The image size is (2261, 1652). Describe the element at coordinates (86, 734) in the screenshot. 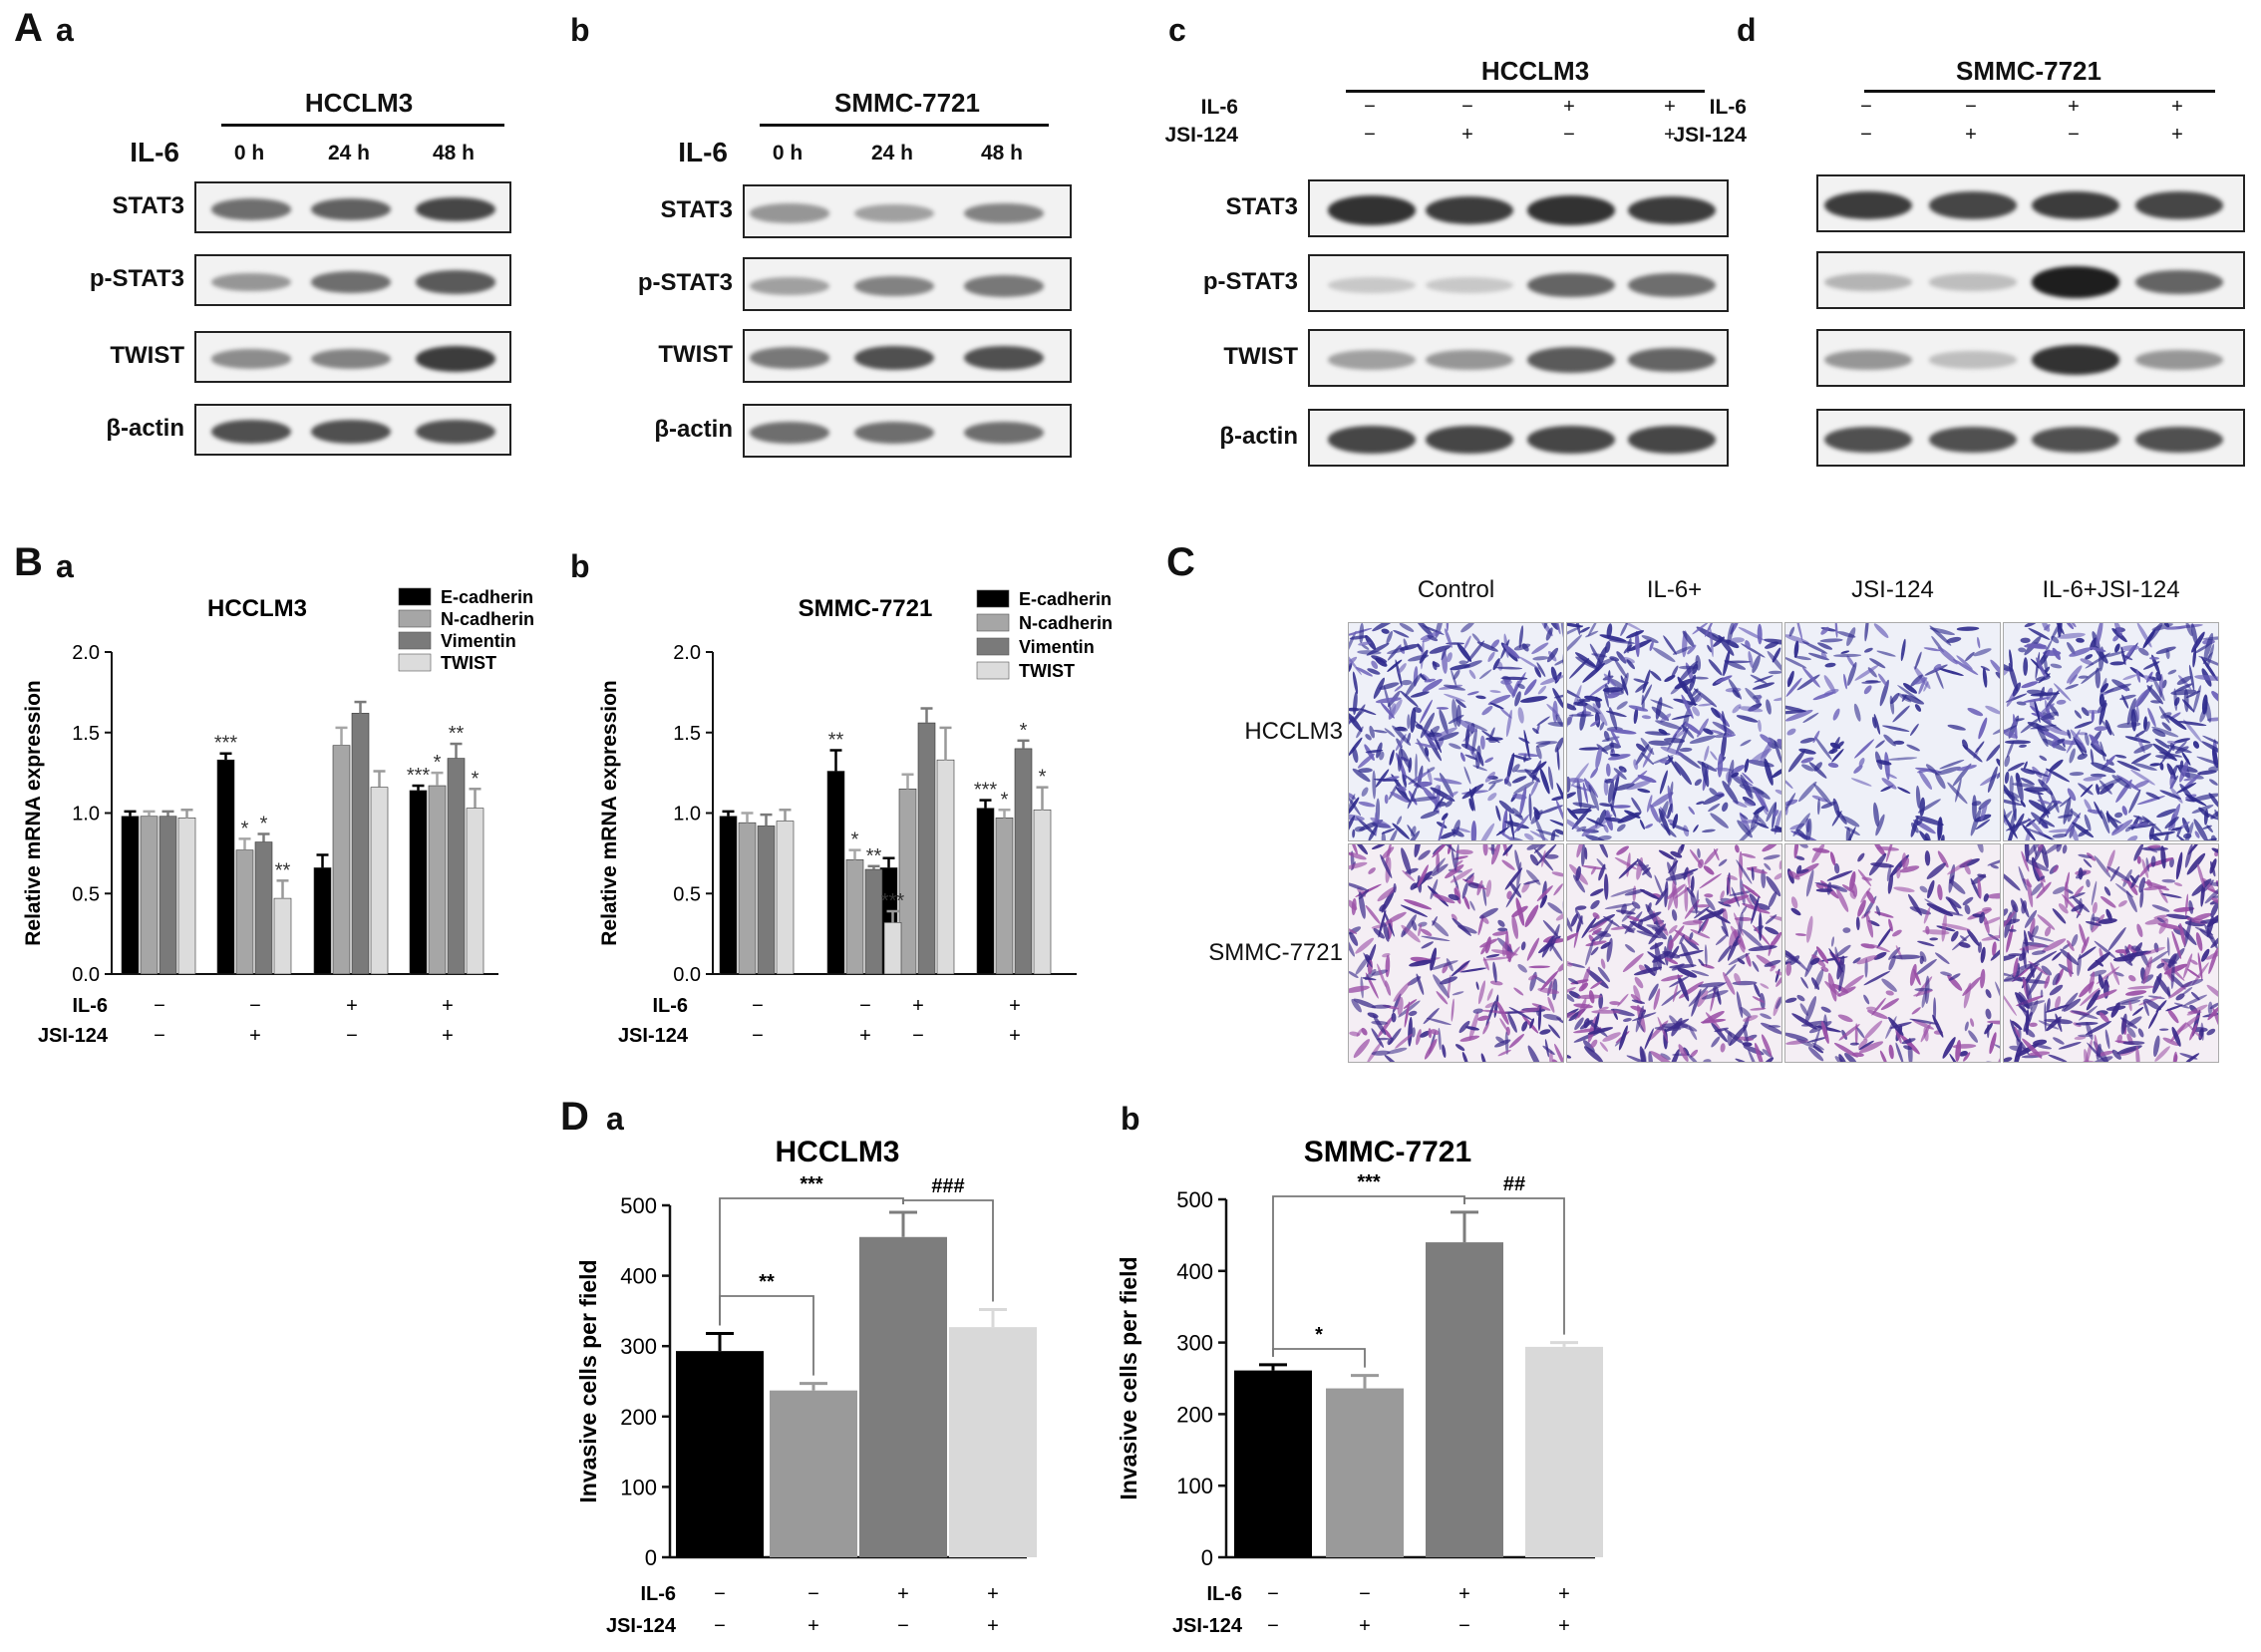

I see `y-tick-label: 1.5` at that location.